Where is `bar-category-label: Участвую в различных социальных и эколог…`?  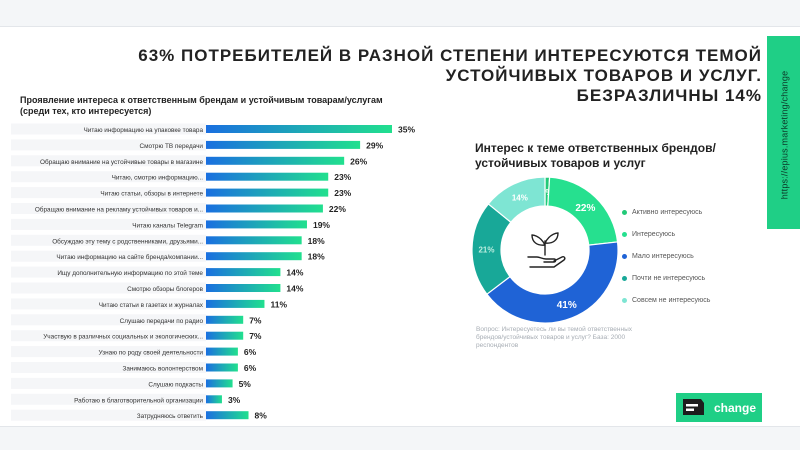 bar-category-label: Участвую в различных социальных и эколог… is located at coordinates (123, 337).